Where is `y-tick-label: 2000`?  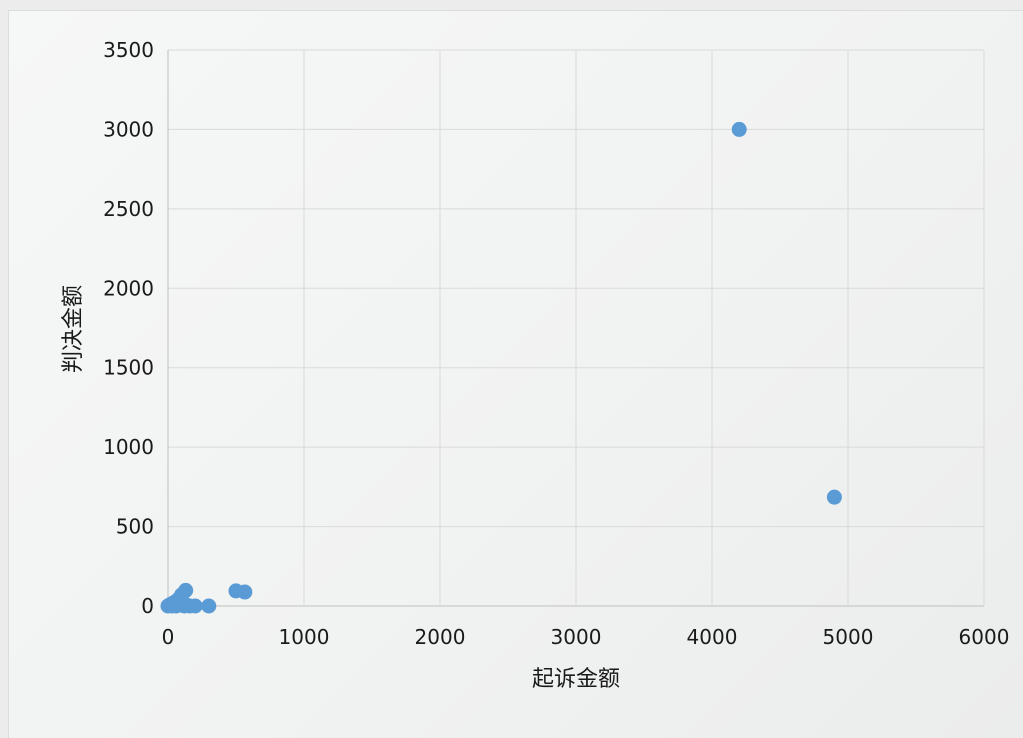 y-tick-label: 2000 is located at coordinates (128, 288).